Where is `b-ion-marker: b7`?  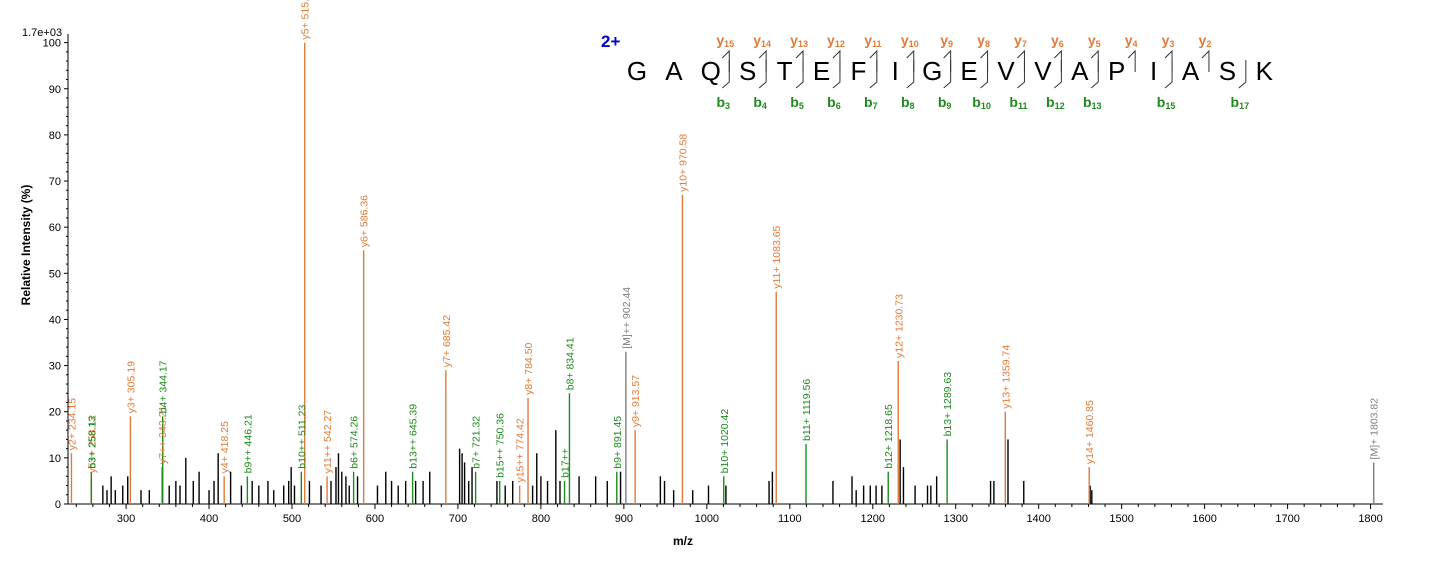 b-ion-marker: b7 is located at coordinates (871, 102).